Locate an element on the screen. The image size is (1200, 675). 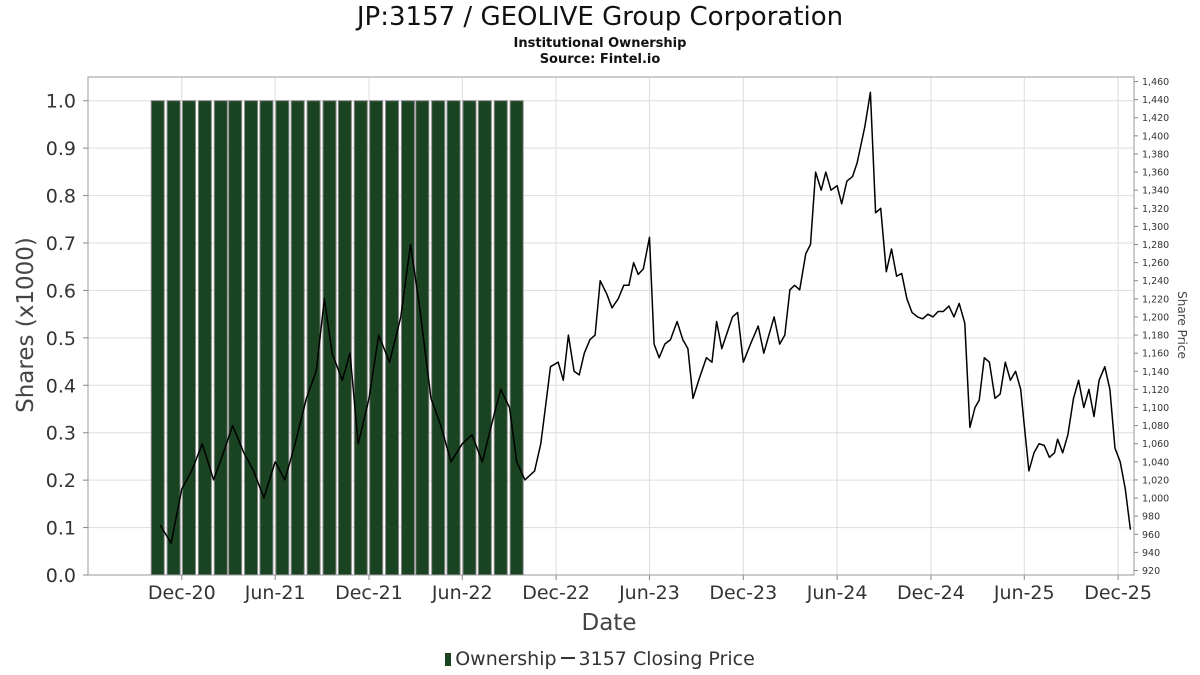
x-tick-label: Dec-20 is located at coordinates (182, 593).